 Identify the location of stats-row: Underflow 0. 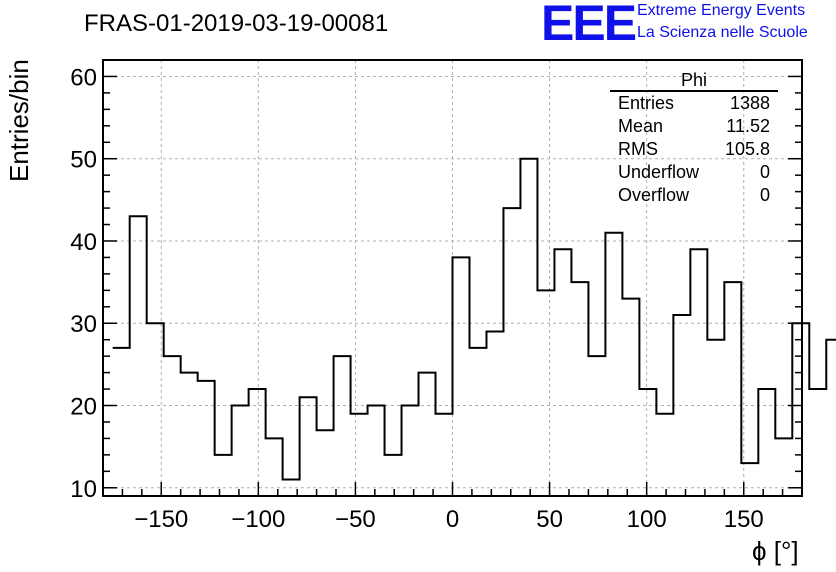
(694, 172).